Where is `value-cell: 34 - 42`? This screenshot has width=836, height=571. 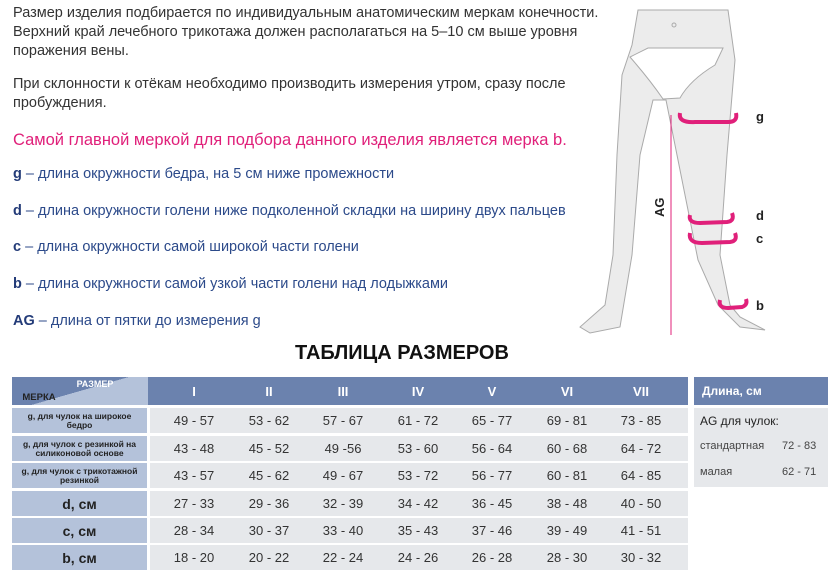
value-cell: 34 - 42 is located at coordinates (418, 503).